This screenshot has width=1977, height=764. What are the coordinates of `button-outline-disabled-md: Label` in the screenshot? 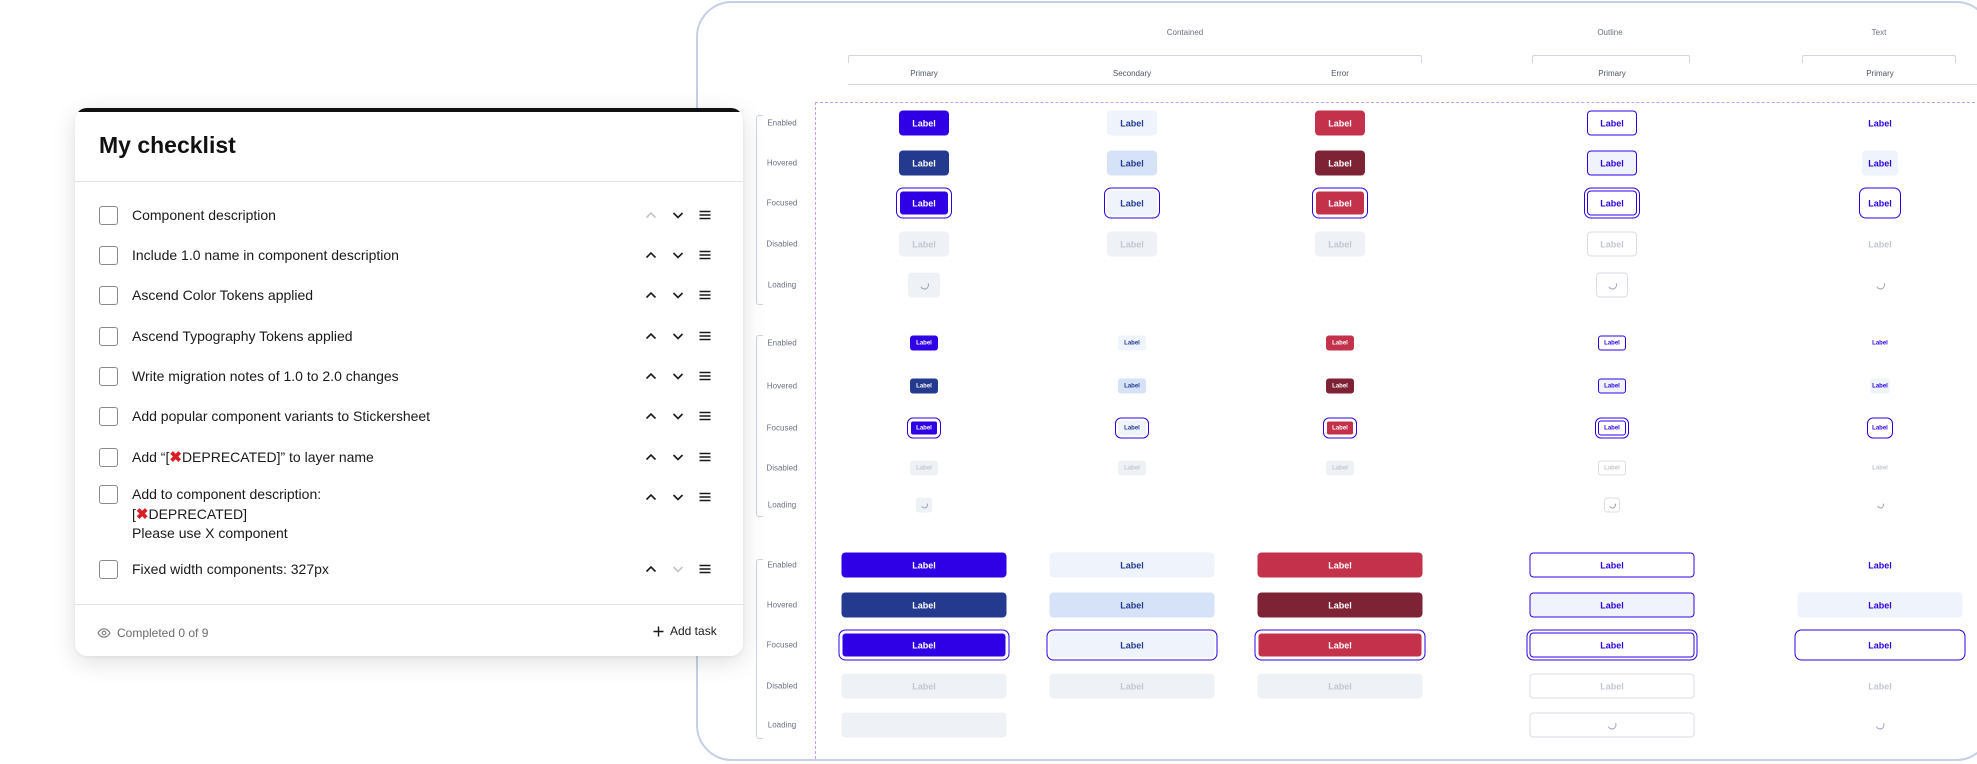 It's located at (1612, 244).